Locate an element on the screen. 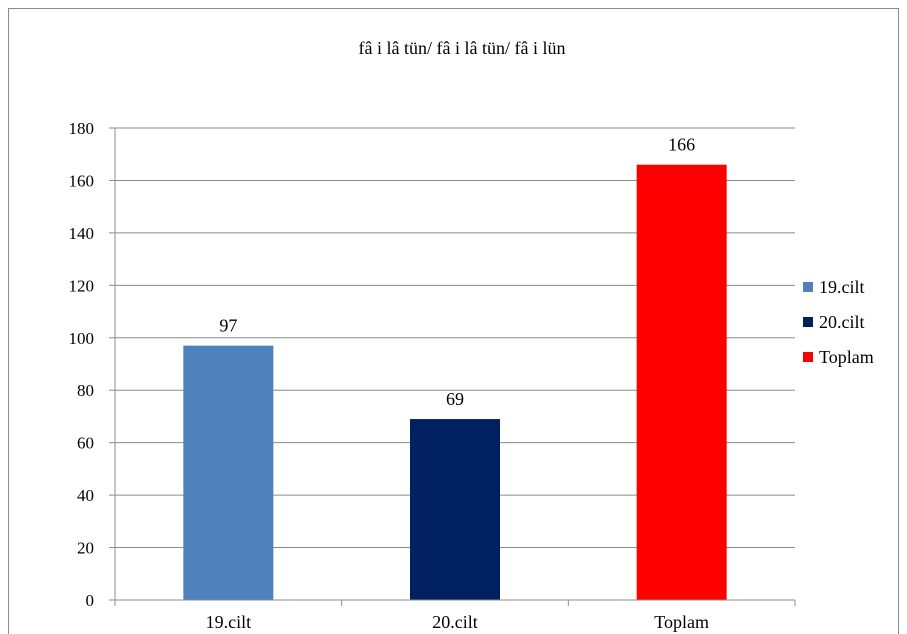  x-tick-label: 19.cilt is located at coordinates (229, 622).